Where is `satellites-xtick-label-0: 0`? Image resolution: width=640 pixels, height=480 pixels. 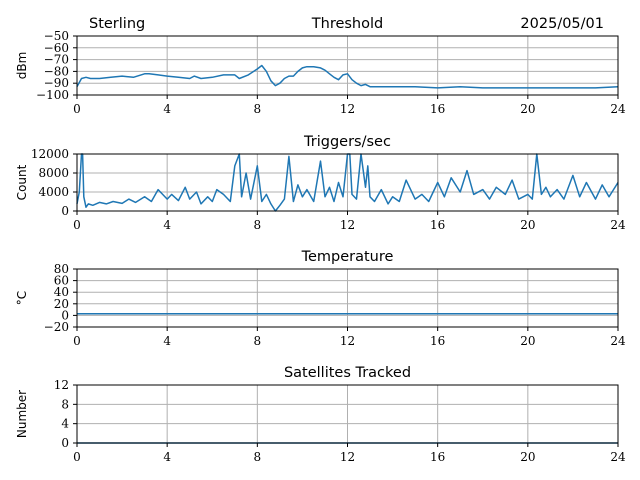
satellites-xtick-label-0: 0 is located at coordinates (77, 457).